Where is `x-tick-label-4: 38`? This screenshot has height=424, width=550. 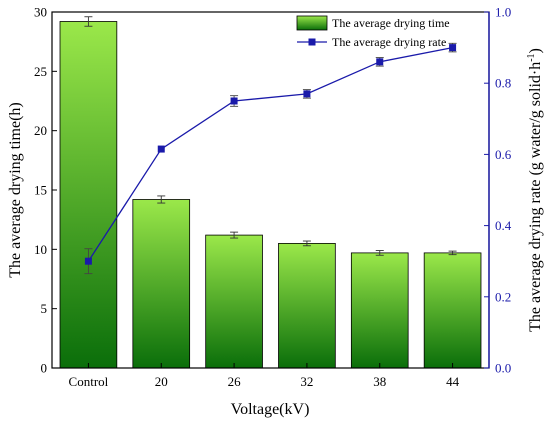 x-tick-label-4: 38 is located at coordinates (379, 381).